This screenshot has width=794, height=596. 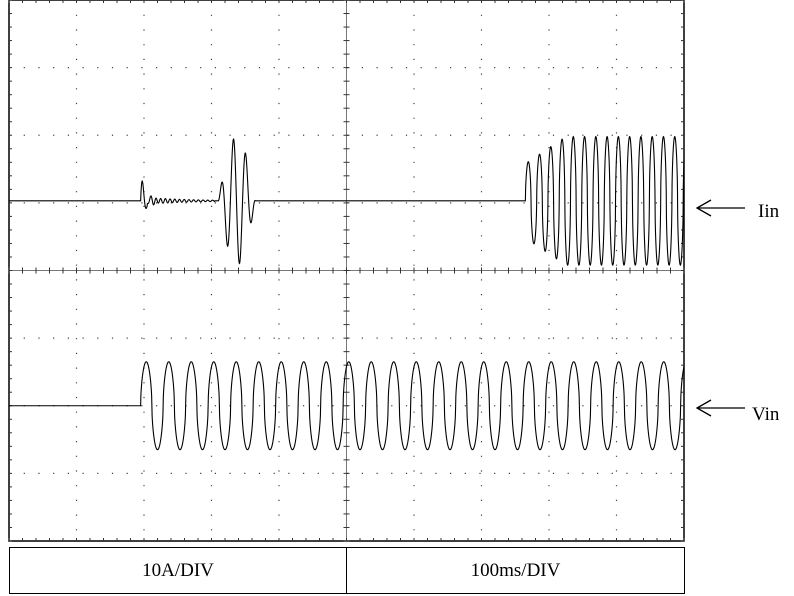 I want to click on iin-label: Iin, so click(x=769, y=211).